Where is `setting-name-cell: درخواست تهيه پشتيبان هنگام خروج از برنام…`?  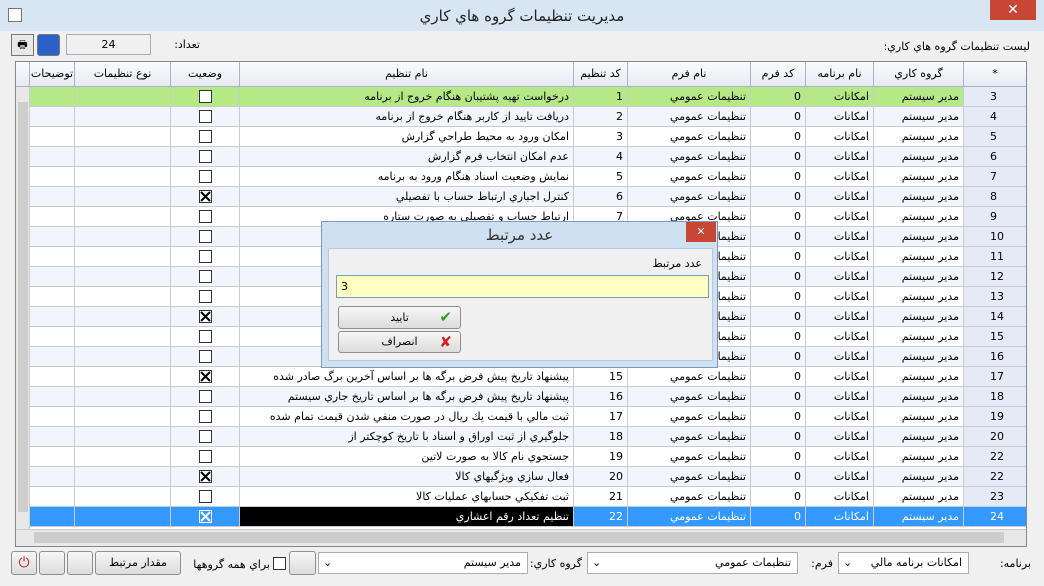 setting-name-cell: درخواست تهيه پشتيبان هنگام خروج از برنام… is located at coordinates (407, 97).